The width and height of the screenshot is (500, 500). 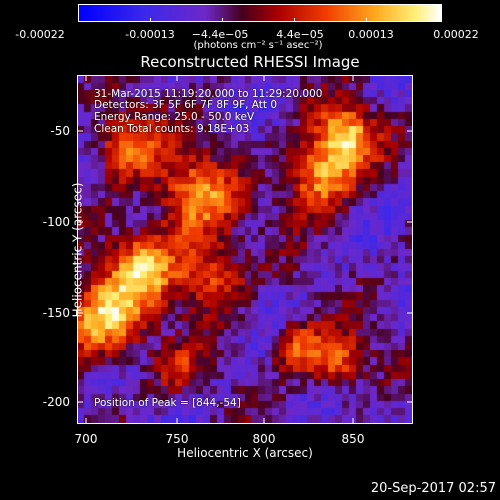 I want to click on annotation-energy-range: Energy Range: 25.0 - 50.0 keV, so click(x=174, y=117).